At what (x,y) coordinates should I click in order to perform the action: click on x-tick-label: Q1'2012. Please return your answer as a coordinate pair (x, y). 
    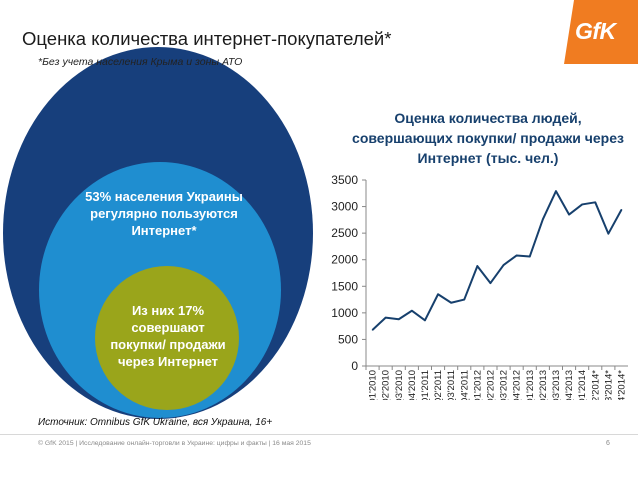
    Looking at the image, I should click on (477, 385).